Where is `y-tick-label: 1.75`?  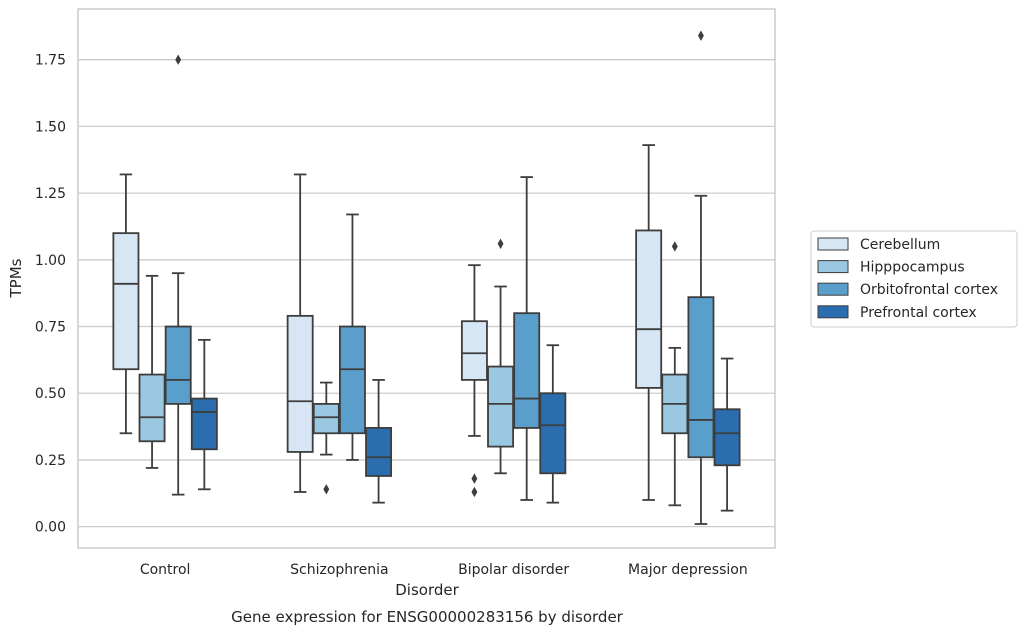
y-tick-label: 1.75 is located at coordinates (50, 61).